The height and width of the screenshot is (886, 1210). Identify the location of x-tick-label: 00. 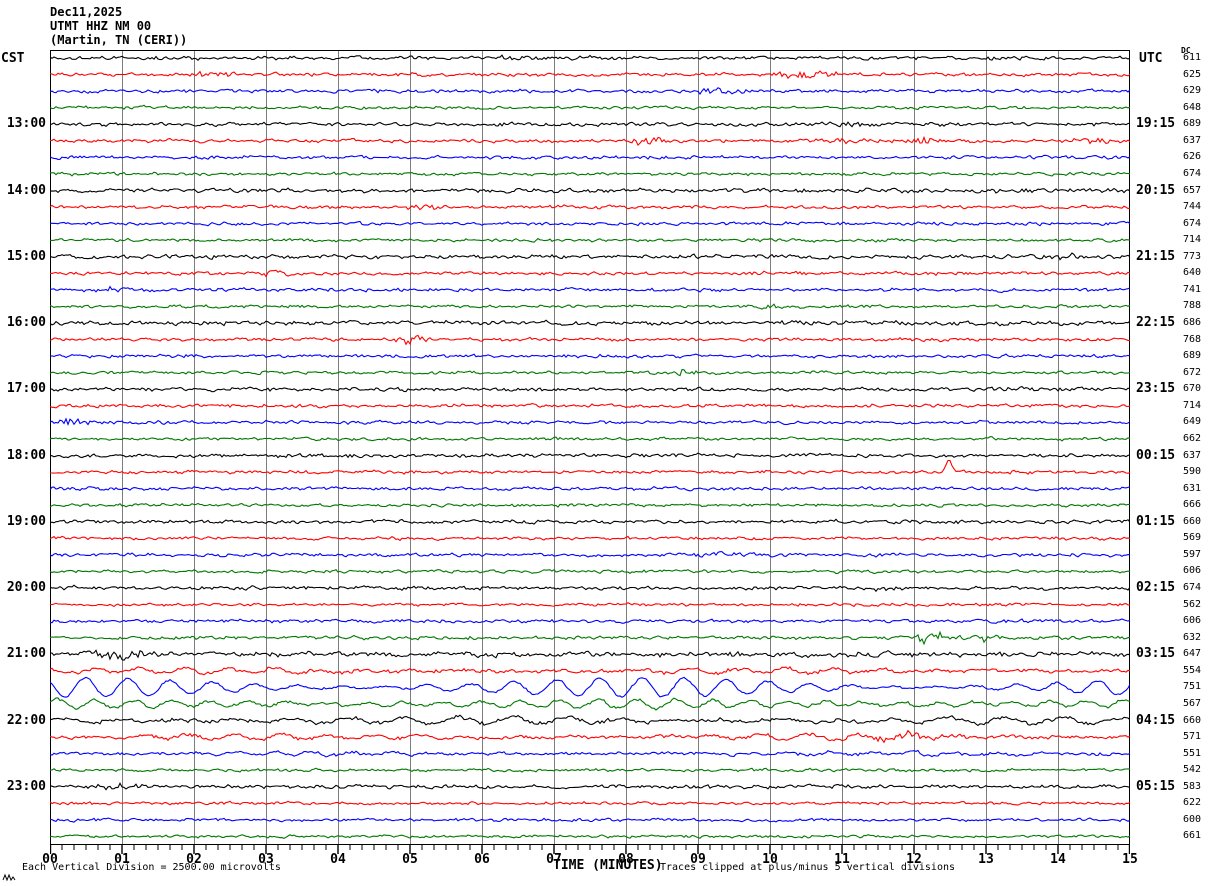
(50, 859).